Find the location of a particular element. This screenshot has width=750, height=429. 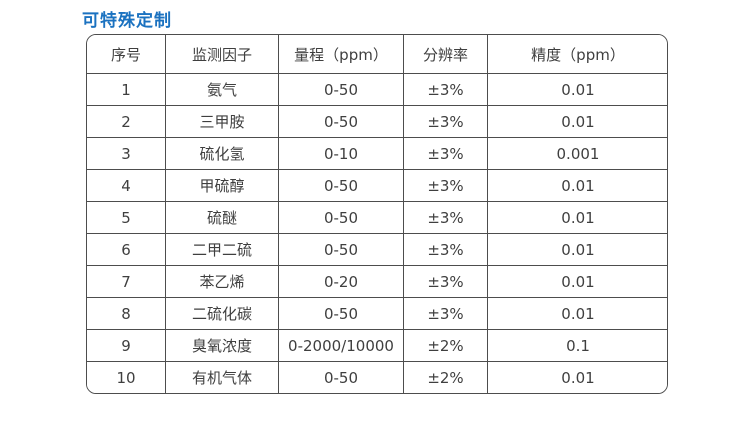

table-row: 7 苯乙烯 0-20 ±3% 0.01 is located at coordinates (377, 281).